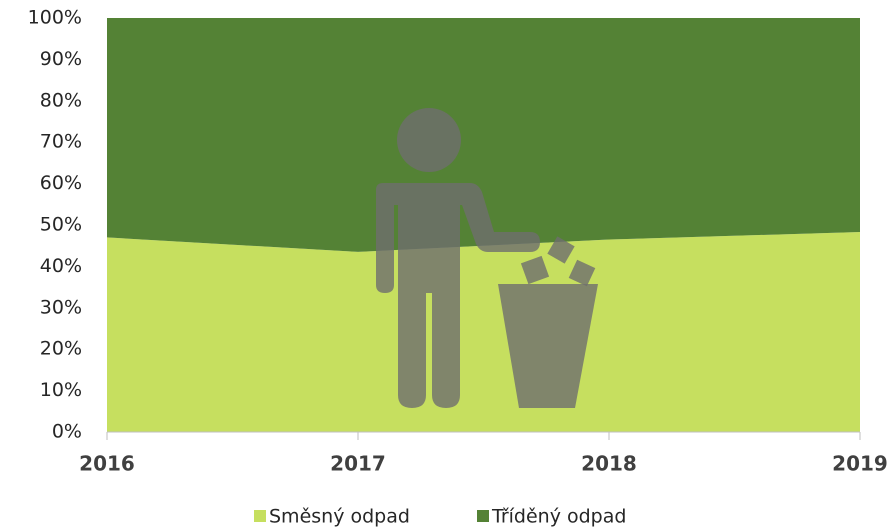 Image resolution: width=895 pixels, height=531 pixels. Describe the element at coordinates (61, 390) in the screenshot. I see `y-tick-label: 10%` at that location.